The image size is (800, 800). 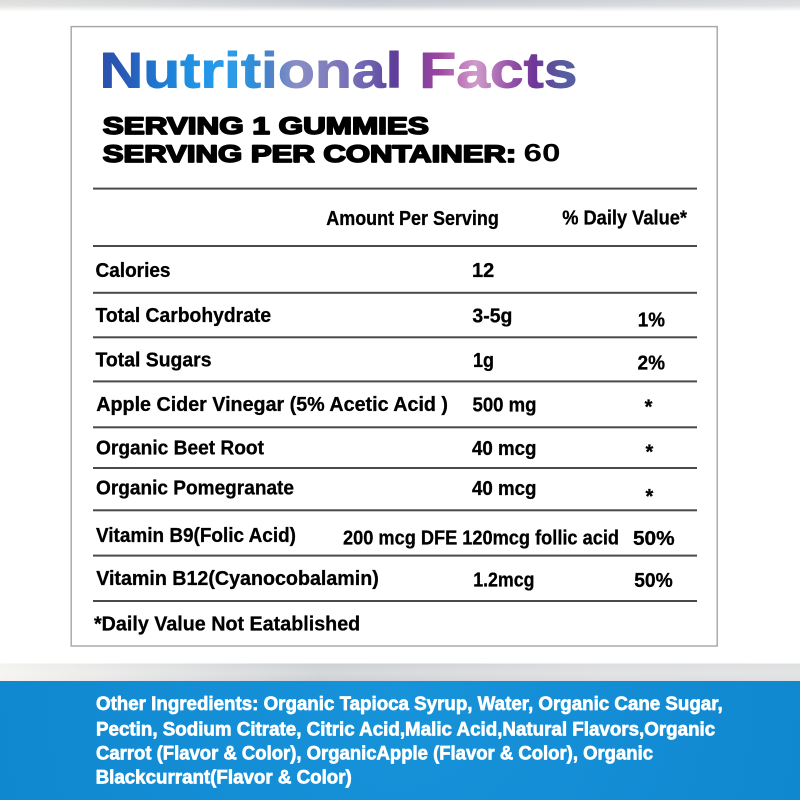 What do you see at coordinates (503, 581) in the screenshot?
I see `svg-text: 1.2mcg` at bounding box center [503, 581].